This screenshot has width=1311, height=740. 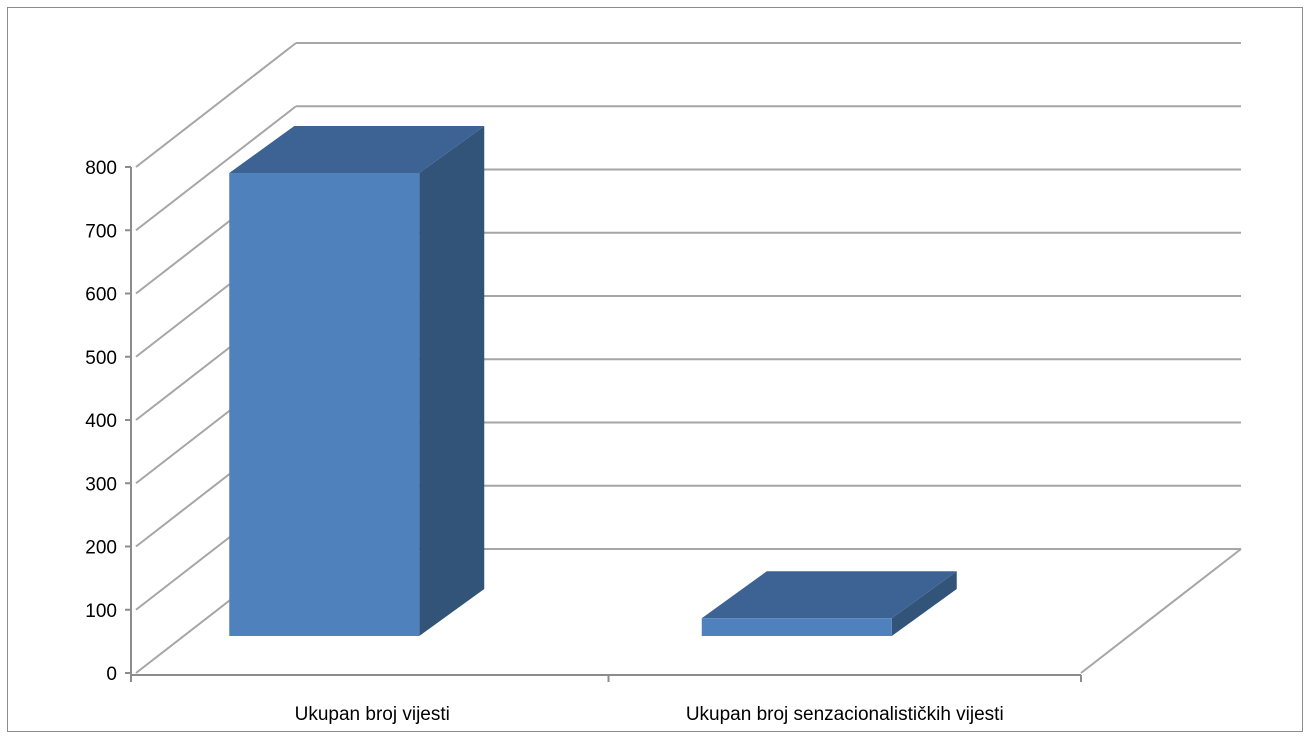 I want to click on y-tick-label: 700, so click(x=101, y=231).